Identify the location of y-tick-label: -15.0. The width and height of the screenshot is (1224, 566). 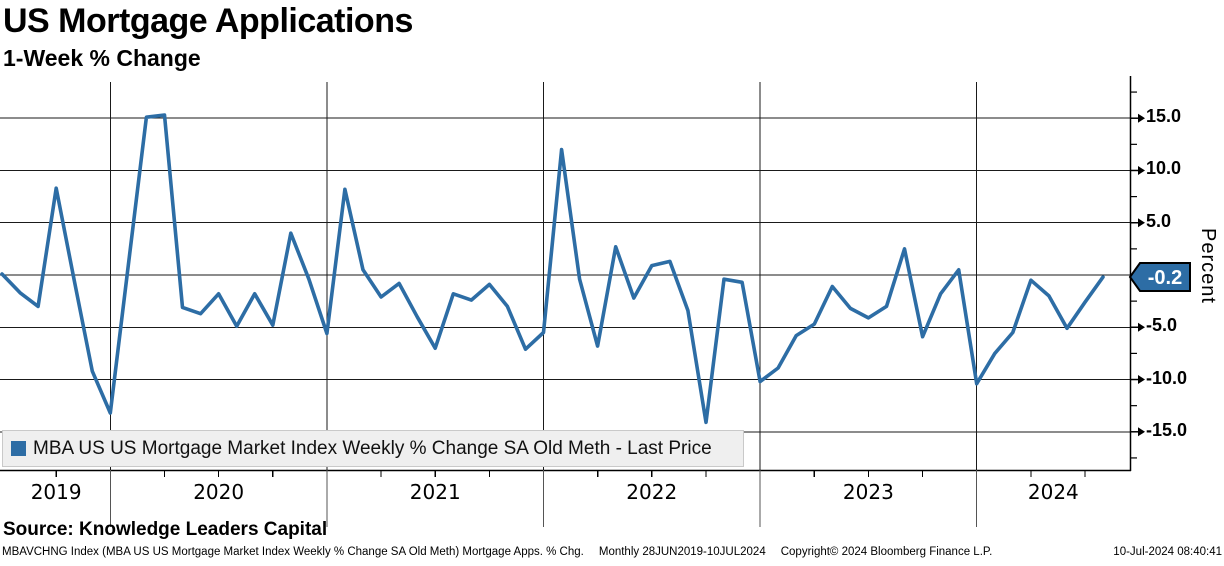
(1167, 429).